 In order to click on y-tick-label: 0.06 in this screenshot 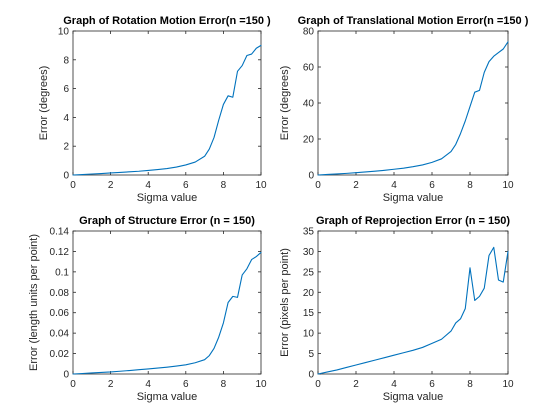, I will do `click(60, 313)`.